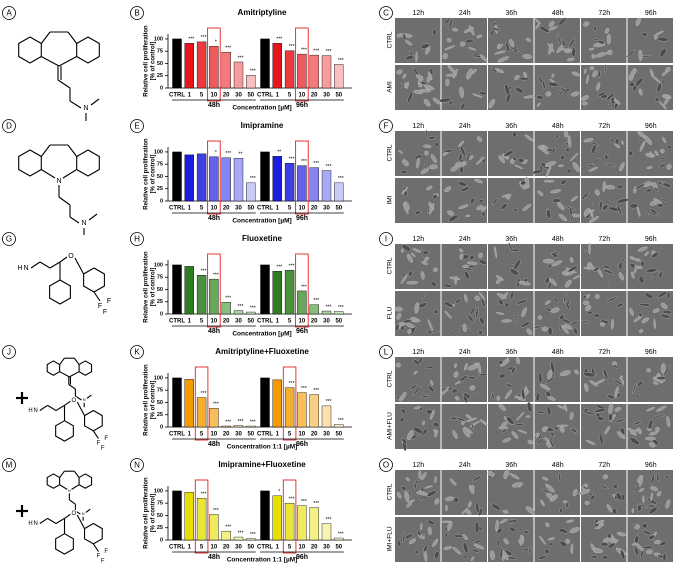 The width and height of the screenshot is (677, 580). I want to click on time-label: 12h, so click(418, 13).